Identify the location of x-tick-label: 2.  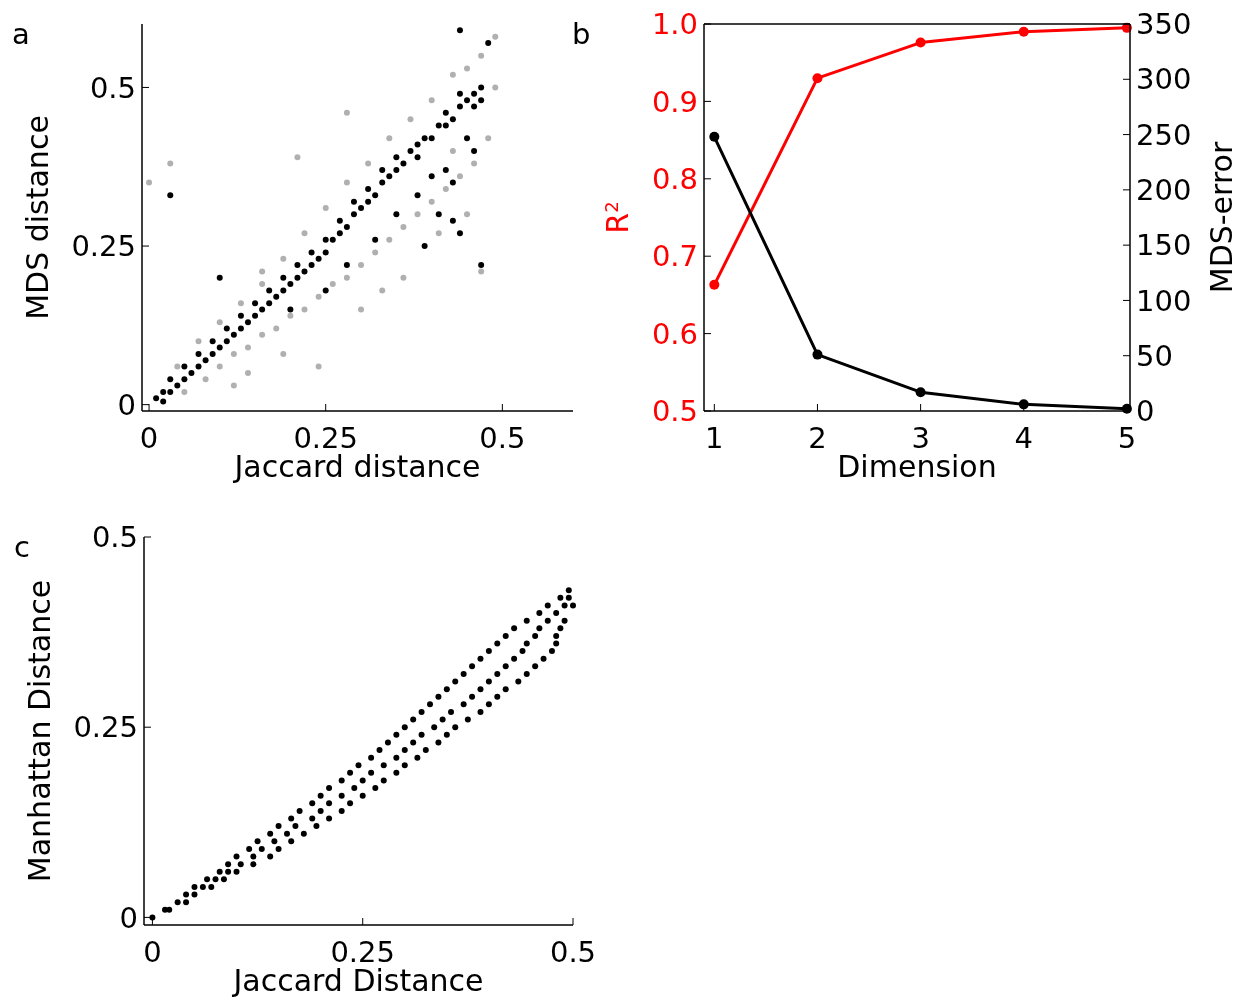
(817, 438).